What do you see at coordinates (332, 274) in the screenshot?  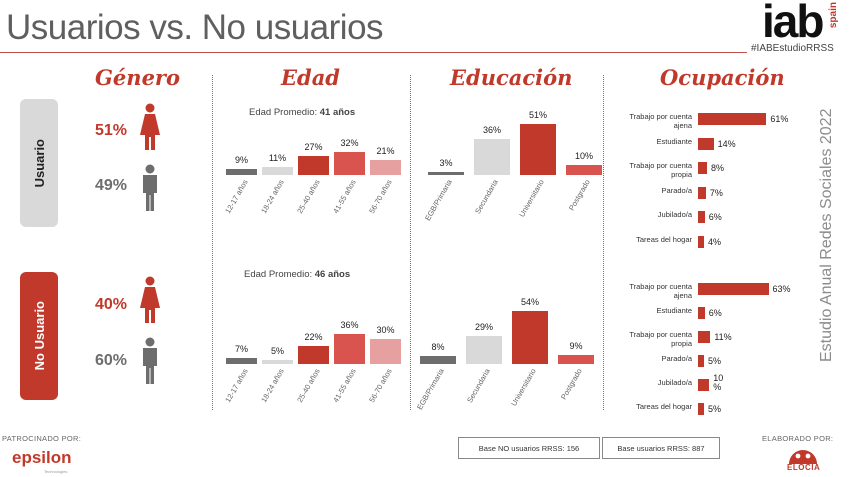 I see `age-average-value: 46 años` at bounding box center [332, 274].